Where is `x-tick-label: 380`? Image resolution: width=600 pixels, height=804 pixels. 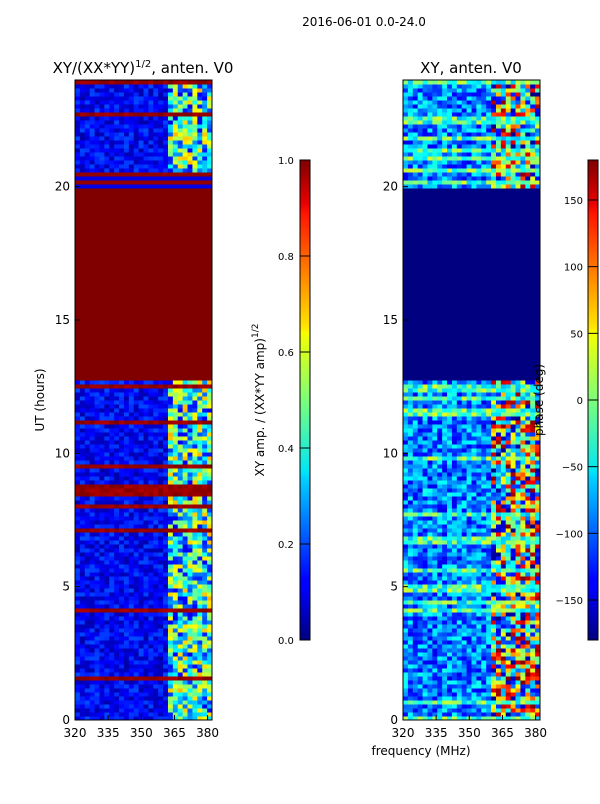
x-tick-label: 380 is located at coordinates (207, 733).